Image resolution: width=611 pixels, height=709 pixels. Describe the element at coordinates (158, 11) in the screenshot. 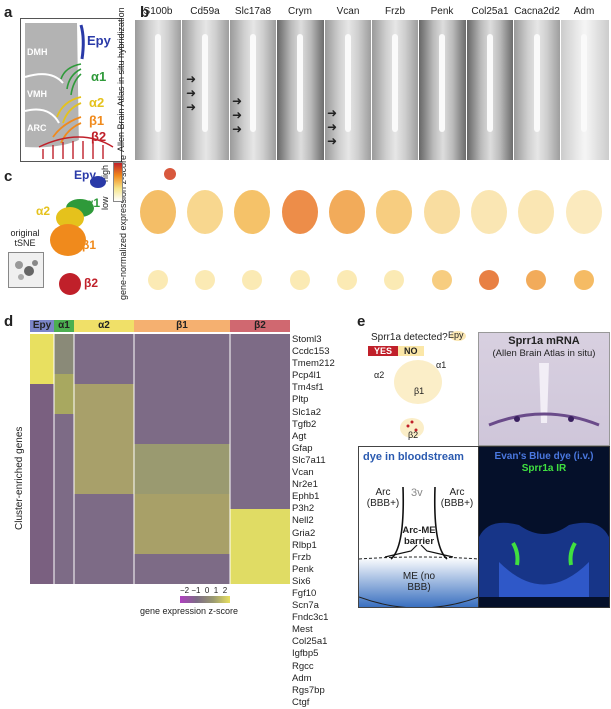

I see `gene-title: S100b` at that location.